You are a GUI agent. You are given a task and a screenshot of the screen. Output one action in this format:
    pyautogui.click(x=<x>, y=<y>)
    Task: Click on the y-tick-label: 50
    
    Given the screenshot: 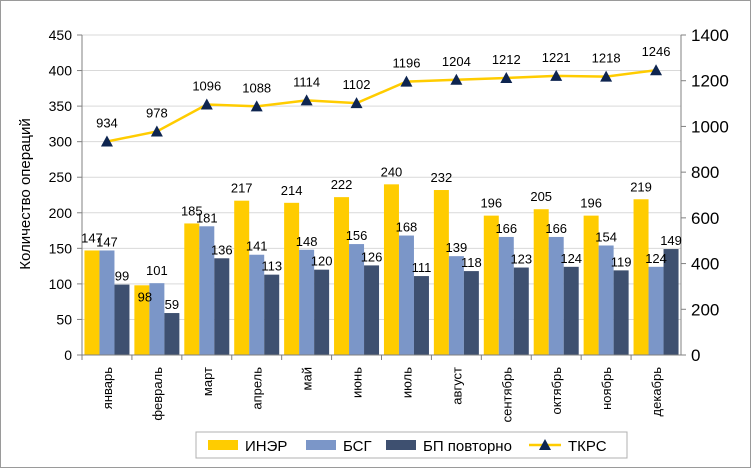 What is the action you would take?
    pyautogui.click(x=64, y=319)
    